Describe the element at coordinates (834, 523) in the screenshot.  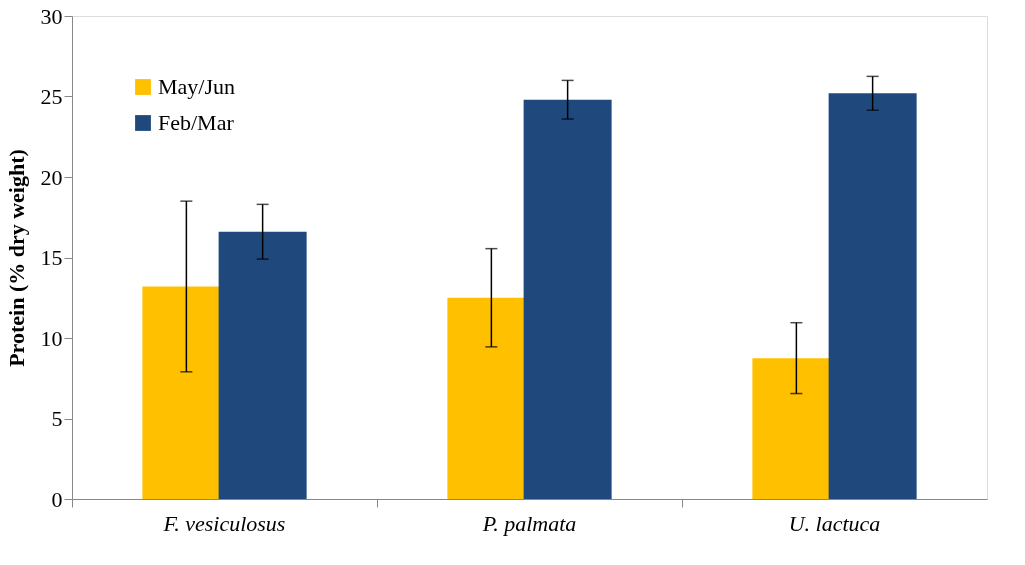
I see `x-tick-label: U. lactuca` at that location.